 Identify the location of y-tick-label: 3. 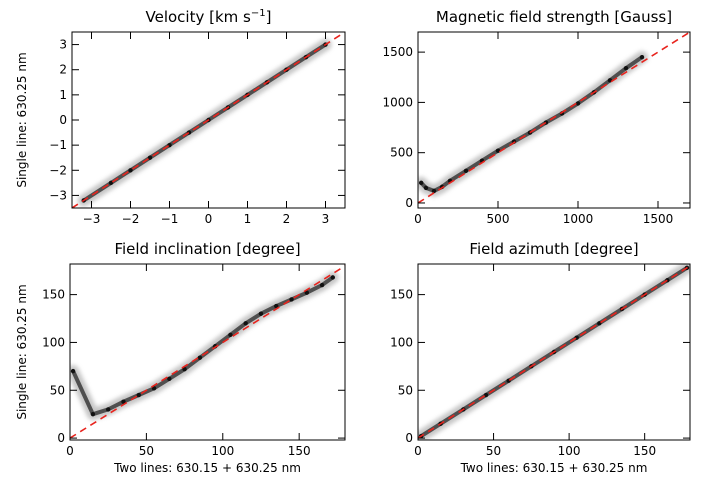
(63, 45).